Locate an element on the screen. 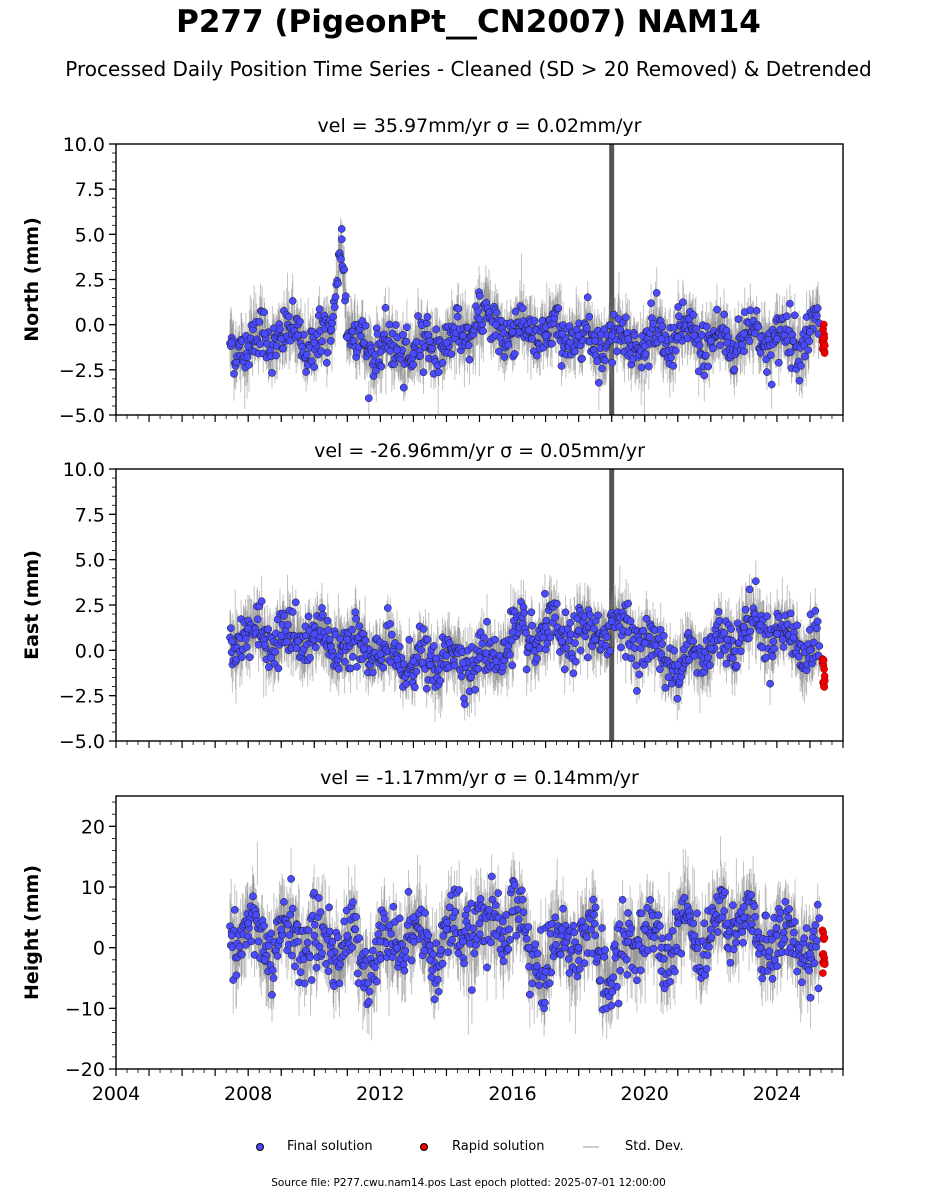  rapid-point is located at coordinates (824, 669).